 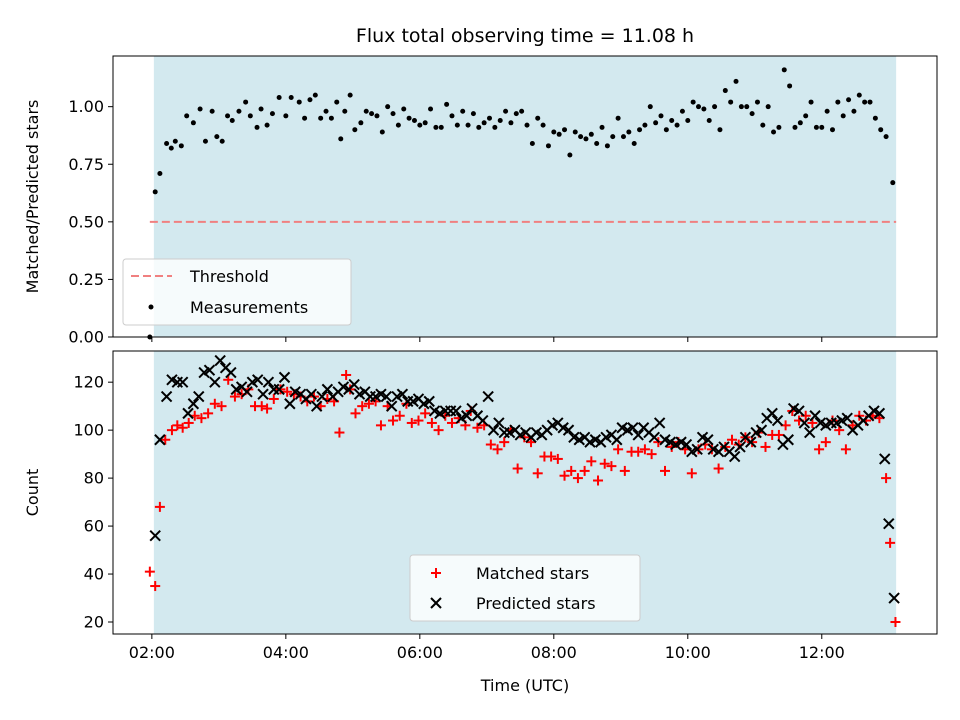 What do you see at coordinates (420, 652) in the screenshot?
I see `x-tick-label: 06:00` at bounding box center [420, 652].